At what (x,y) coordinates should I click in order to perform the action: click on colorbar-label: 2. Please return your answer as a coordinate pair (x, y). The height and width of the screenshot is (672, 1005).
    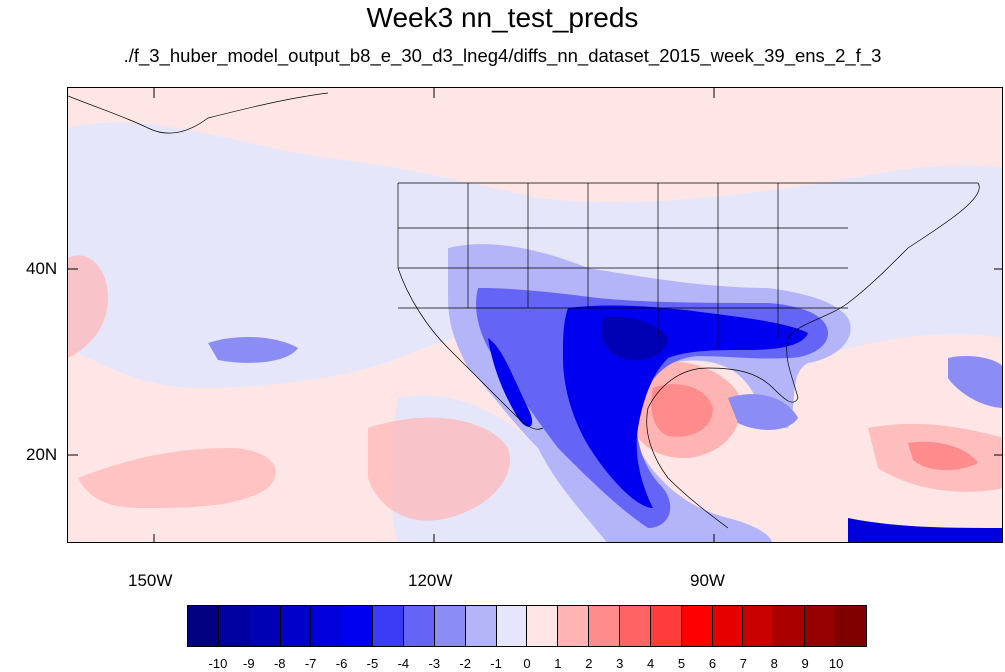
    Looking at the image, I should click on (589, 663).